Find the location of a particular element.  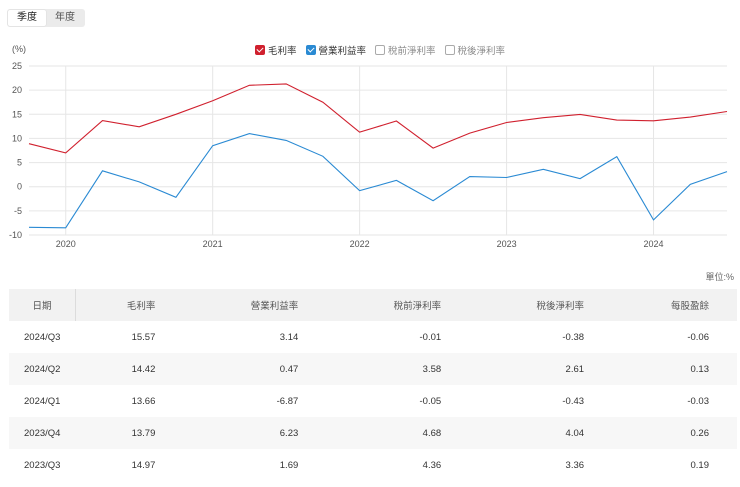

table-unit-label: 單位:% is located at coordinates (719, 277).